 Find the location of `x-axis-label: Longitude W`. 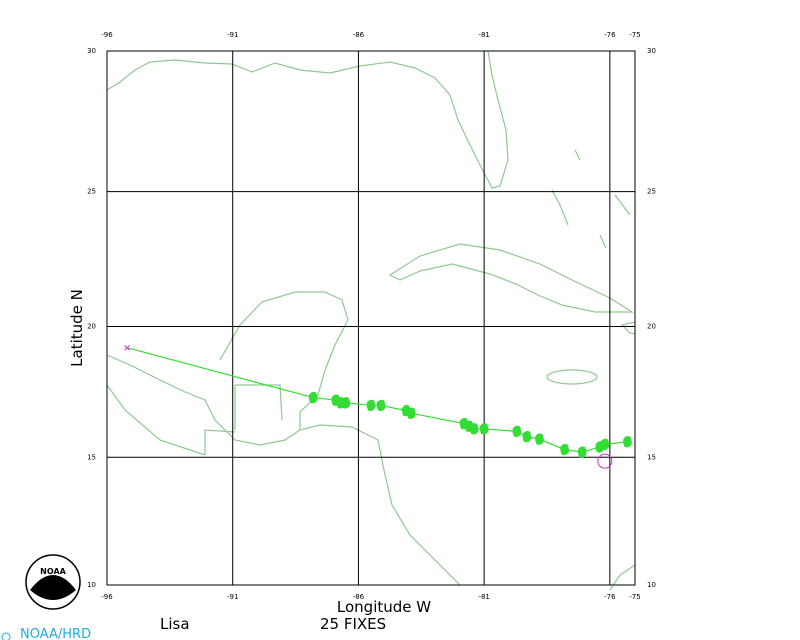

x-axis-label: Longitude W is located at coordinates (384, 607).